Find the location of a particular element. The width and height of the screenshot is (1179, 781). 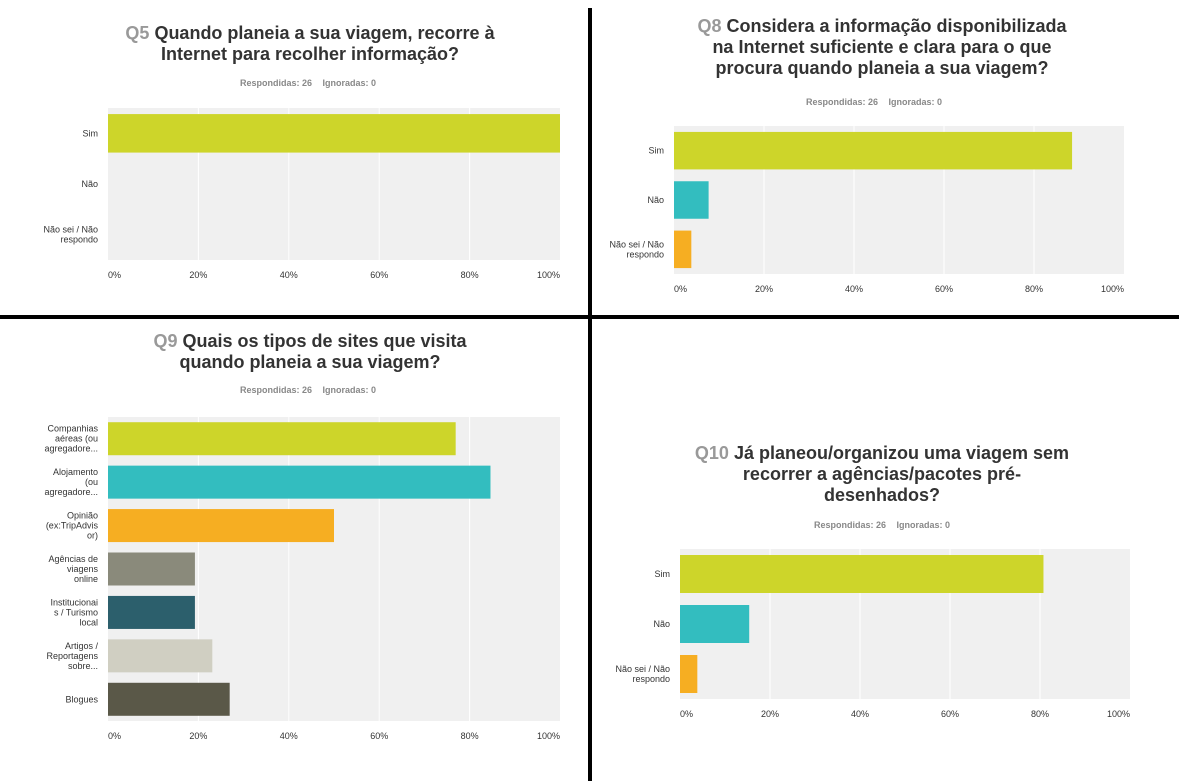

q10-number: Q10 is located at coordinates (711, 453).